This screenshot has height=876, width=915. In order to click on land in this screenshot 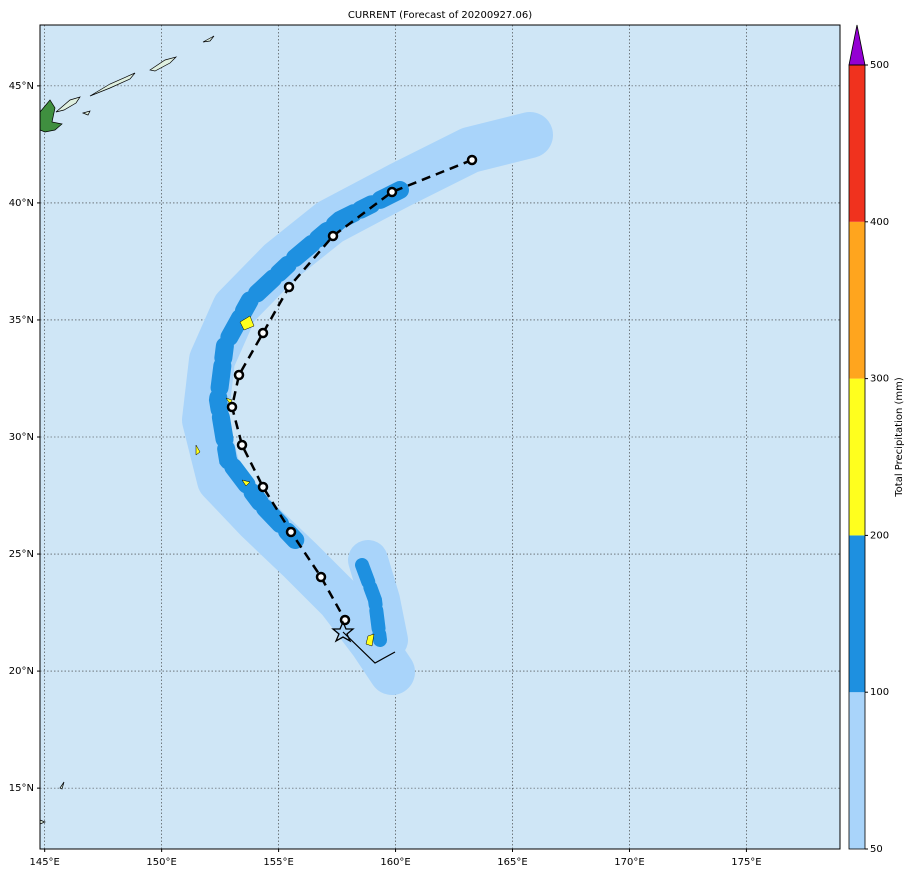, I will do `click(51, 116)`.